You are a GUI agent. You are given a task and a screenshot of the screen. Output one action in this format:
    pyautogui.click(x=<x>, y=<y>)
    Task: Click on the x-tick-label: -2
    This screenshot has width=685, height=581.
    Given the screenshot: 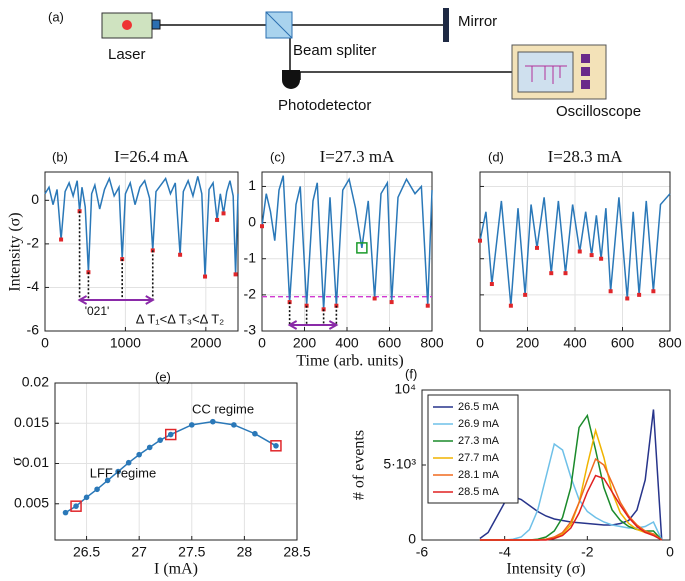 What is the action you would take?
    pyautogui.click(x=587, y=552)
    